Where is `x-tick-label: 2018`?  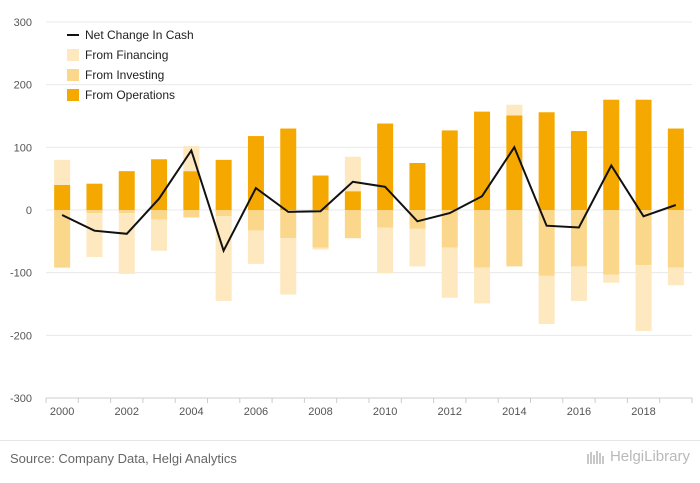
x-tick-label: 2018 is located at coordinates (643, 412).